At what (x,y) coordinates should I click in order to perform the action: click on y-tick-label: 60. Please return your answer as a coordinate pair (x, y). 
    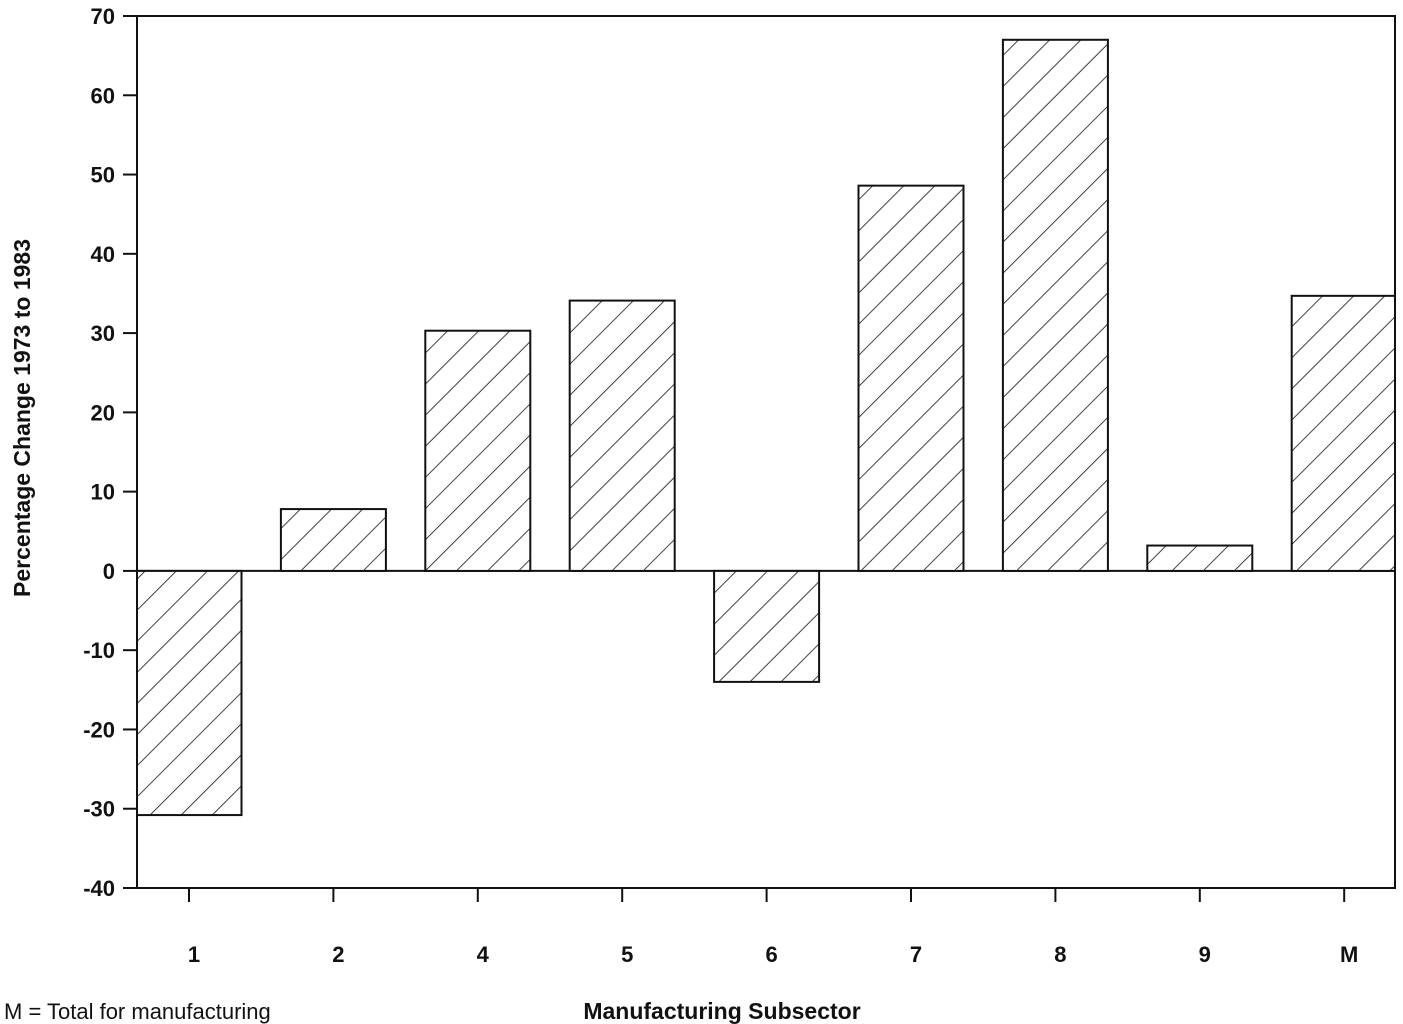
    Looking at the image, I should click on (103, 95).